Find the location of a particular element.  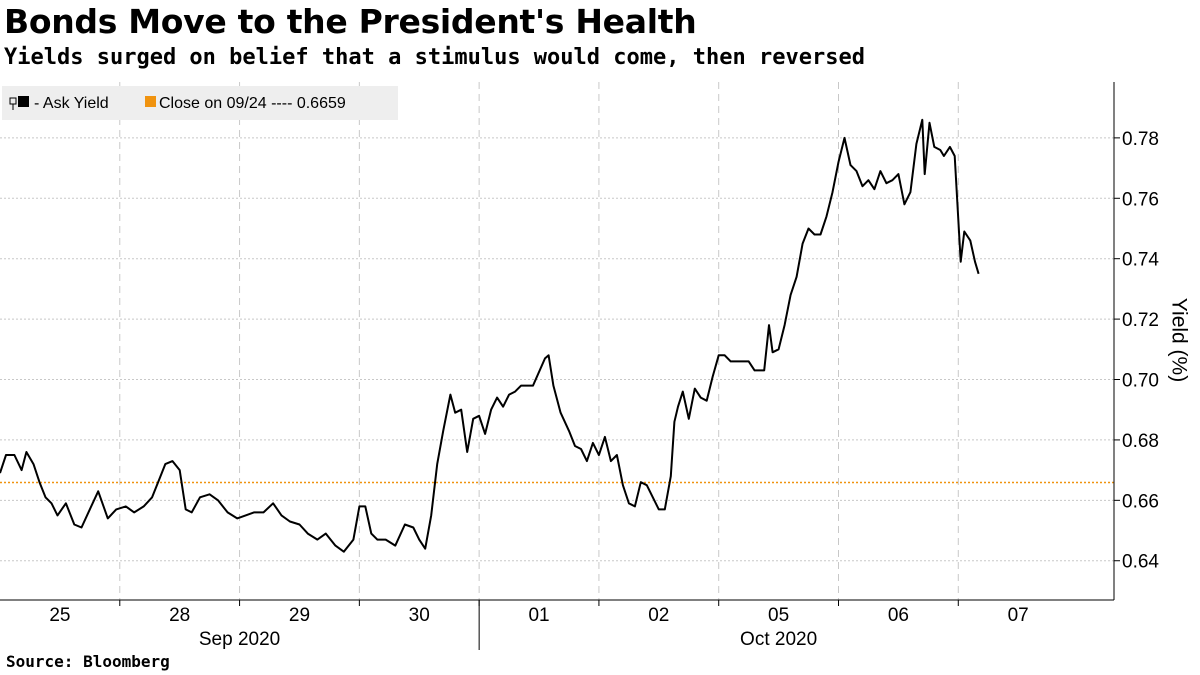

x-tick-label: 02 is located at coordinates (658, 615).